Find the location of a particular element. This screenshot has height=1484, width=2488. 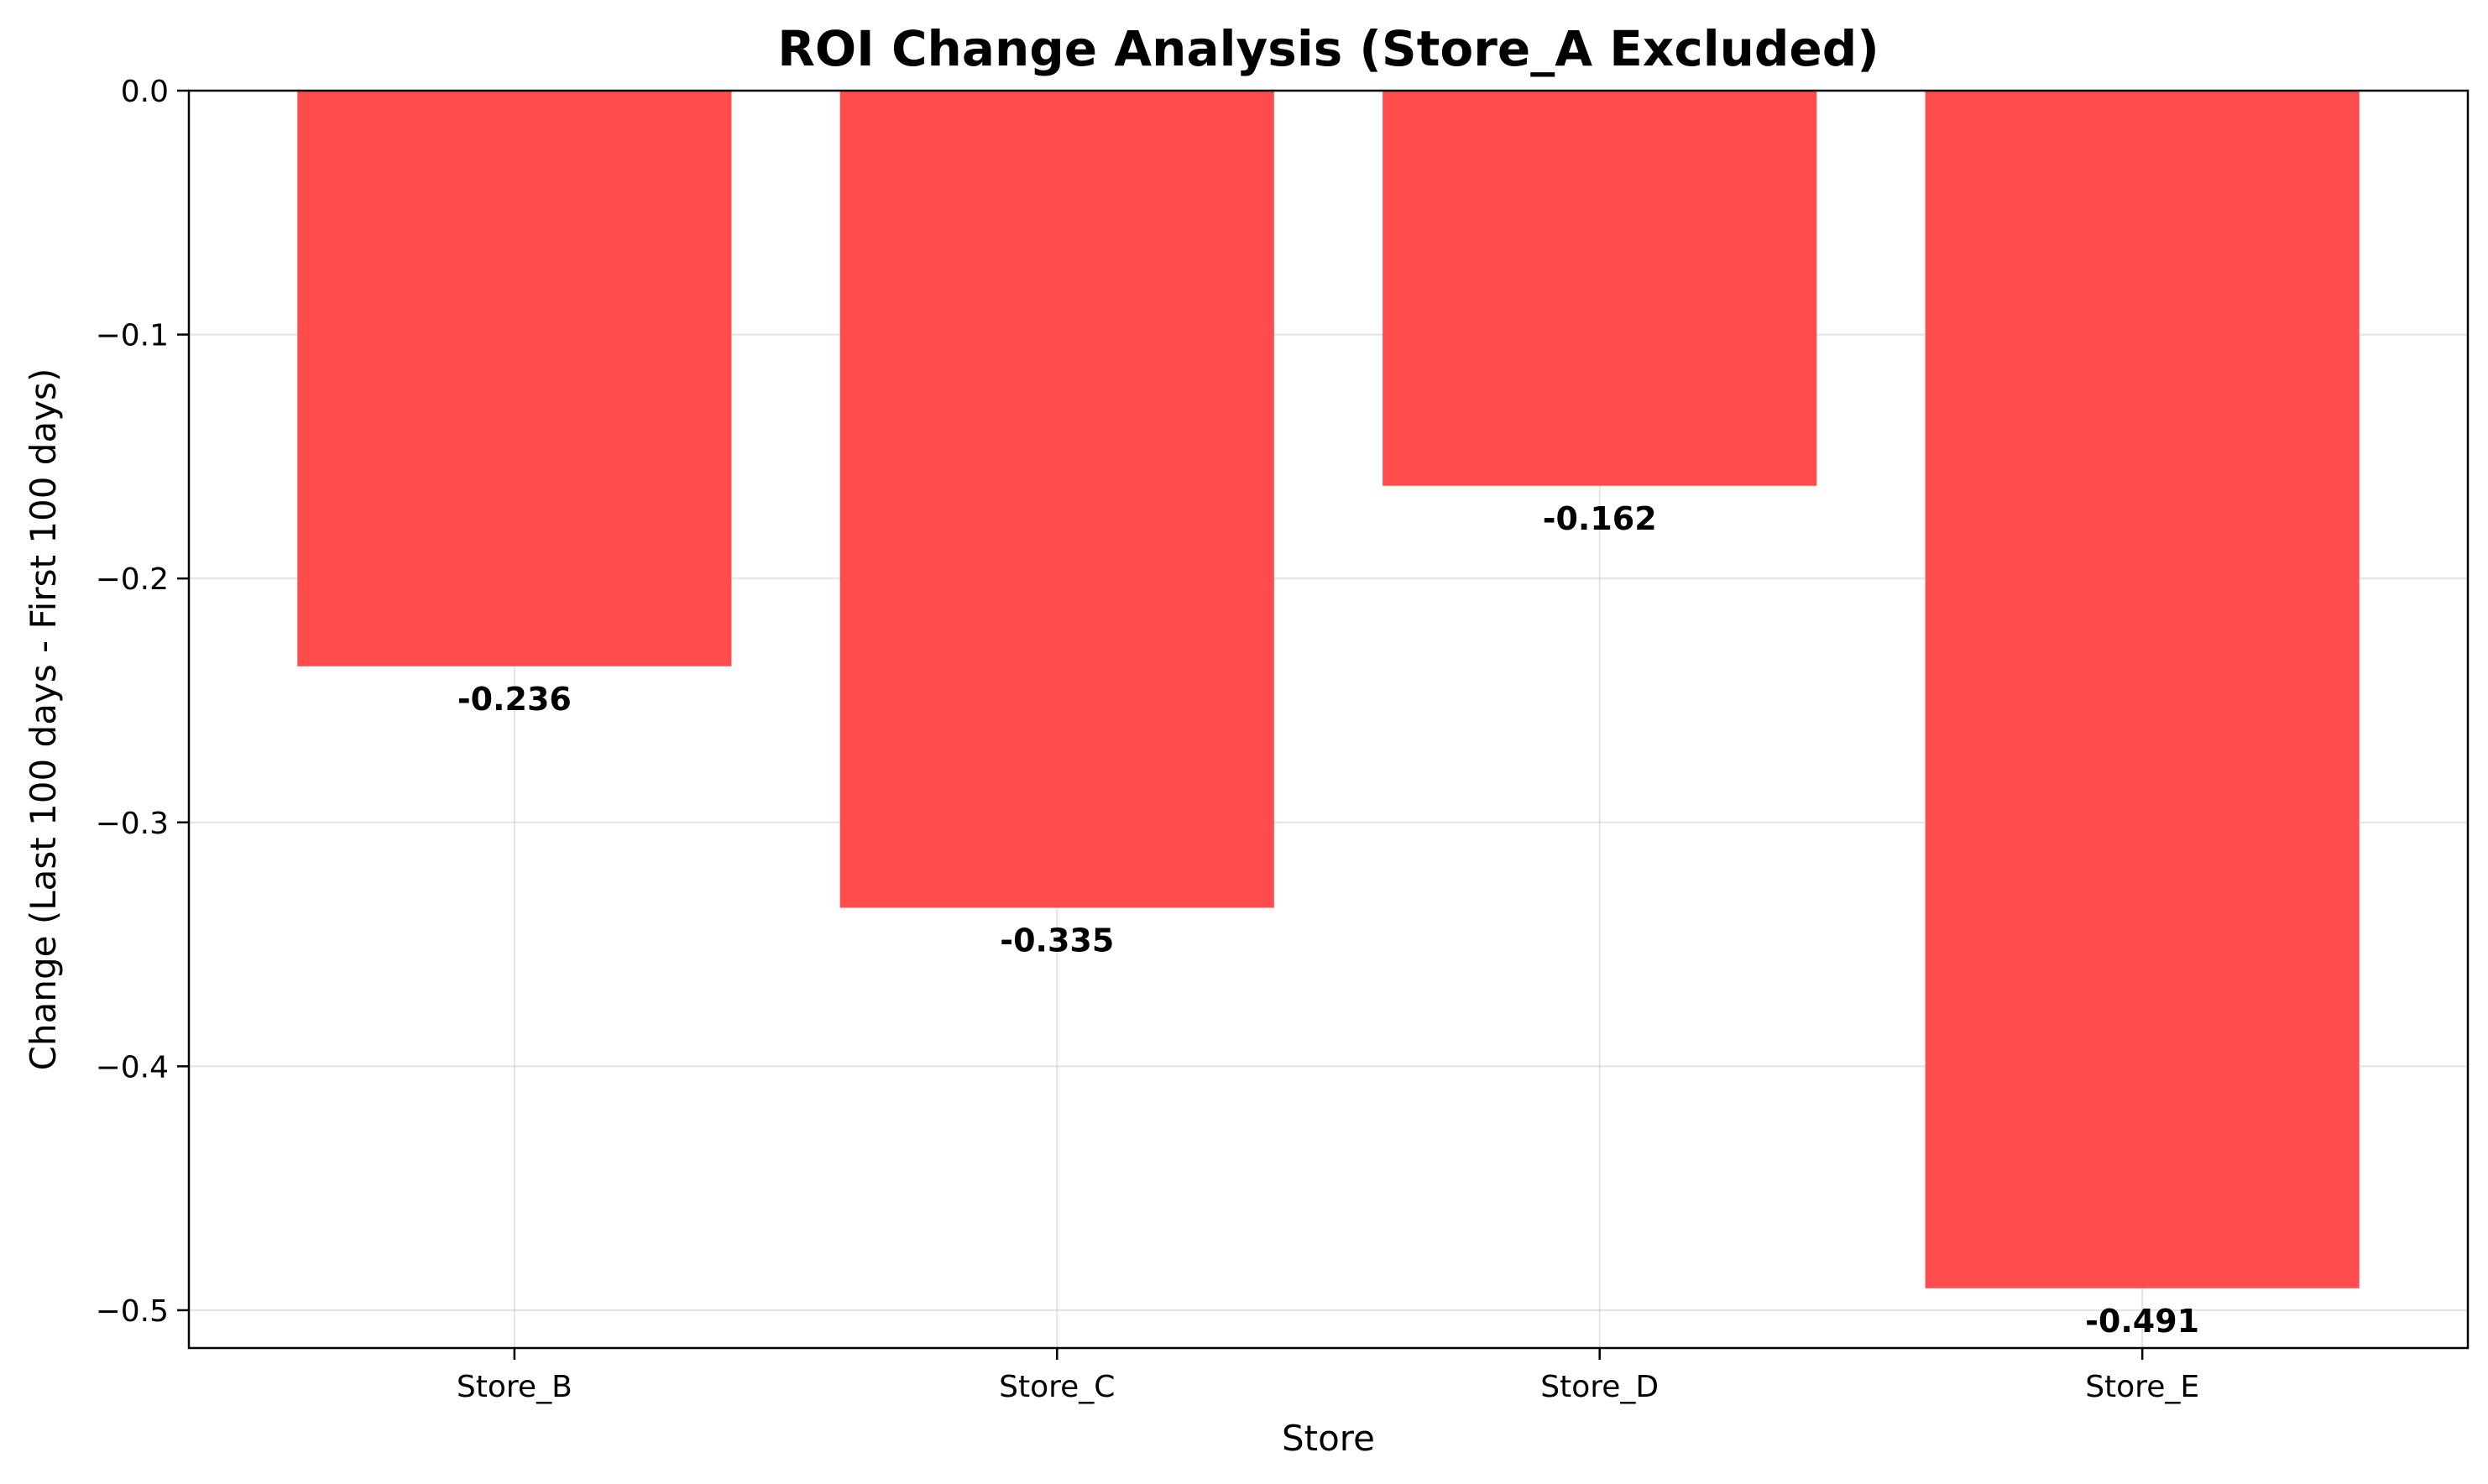

y-tick-label: −0.5 is located at coordinates (132, 1311).